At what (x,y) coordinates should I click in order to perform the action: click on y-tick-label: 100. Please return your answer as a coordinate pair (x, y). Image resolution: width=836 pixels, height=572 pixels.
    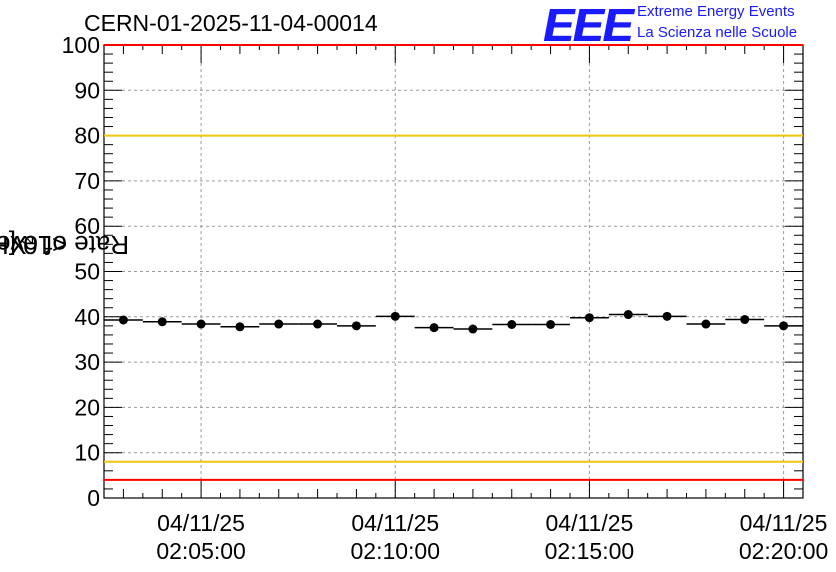
    Looking at the image, I should click on (81, 45).